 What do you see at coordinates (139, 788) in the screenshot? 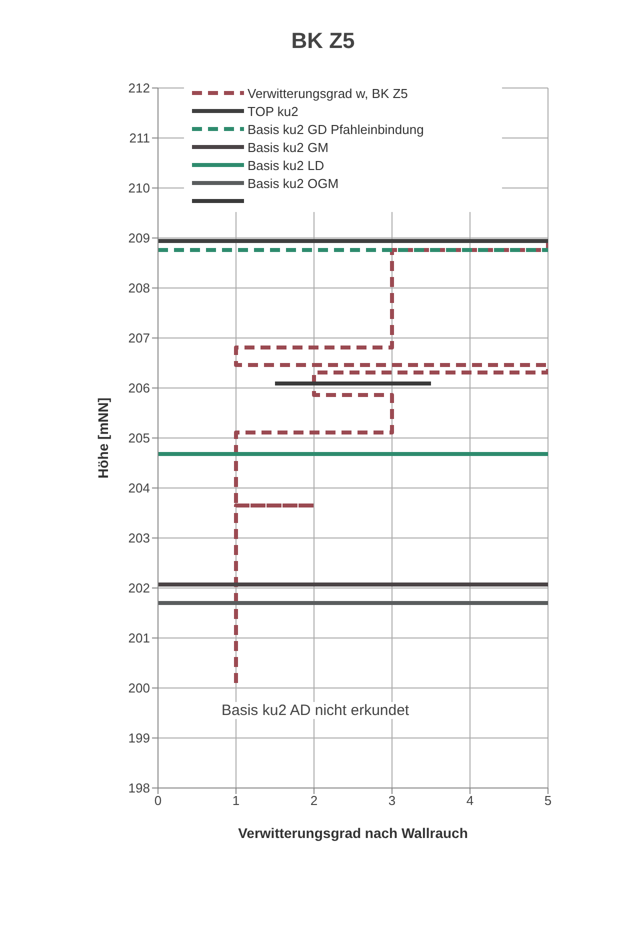
I see `y-tick-label: 198` at bounding box center [139, 788].